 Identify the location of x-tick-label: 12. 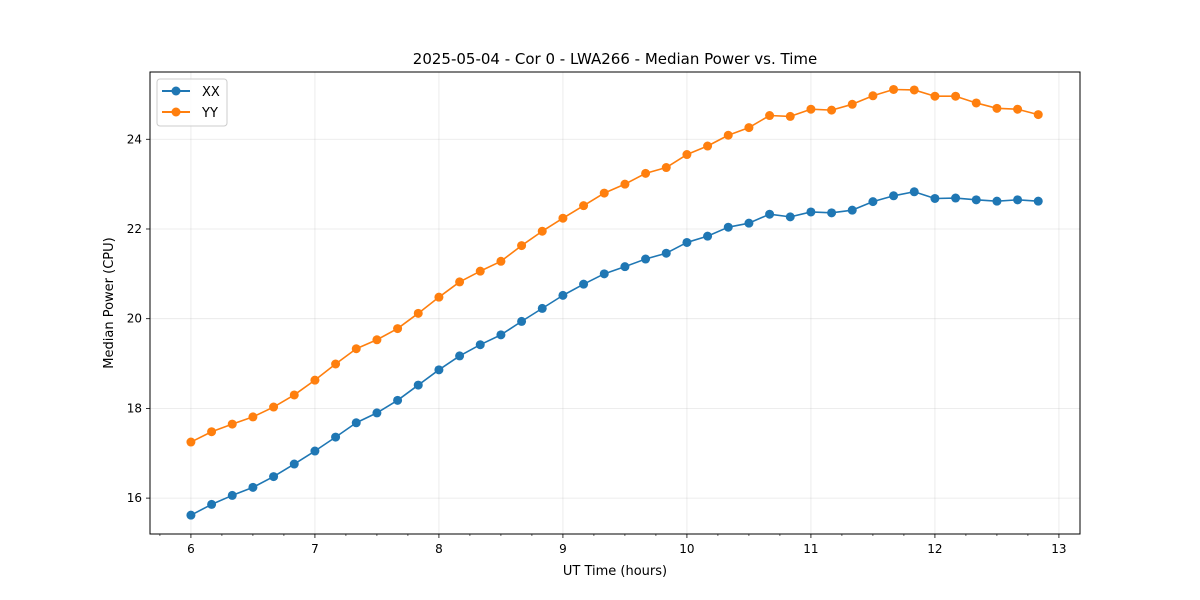
(934, 549).